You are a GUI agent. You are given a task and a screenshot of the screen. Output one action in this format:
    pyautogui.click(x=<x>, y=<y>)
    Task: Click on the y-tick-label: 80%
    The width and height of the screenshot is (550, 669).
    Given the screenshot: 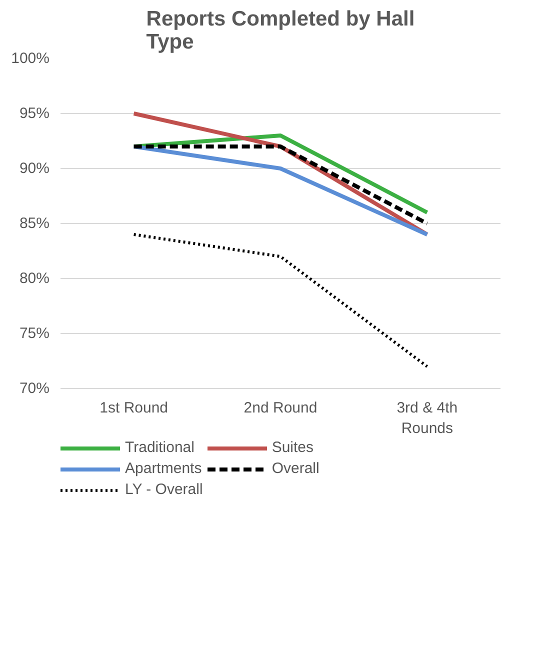 What is the action you would take?
    pyautogui.click(x=34, y=278)
    